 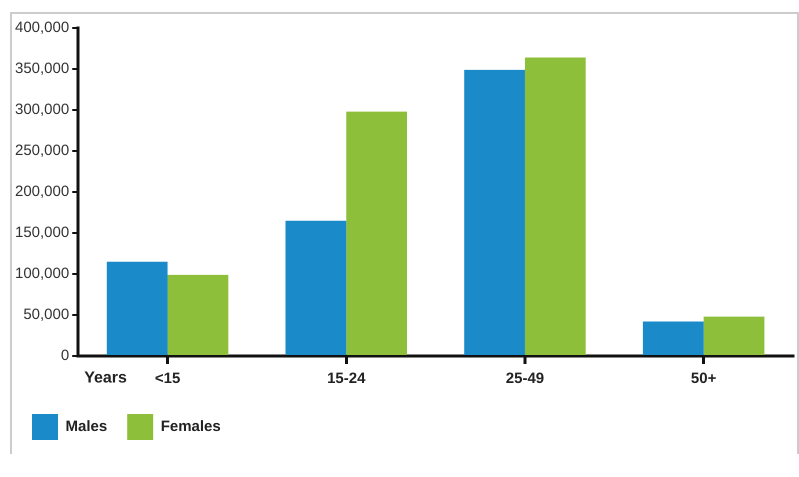 What do you see at coordinates (703, 379) in the screenshot?
I see `x-tick-label: 50+` at bounding box center [703, 379].